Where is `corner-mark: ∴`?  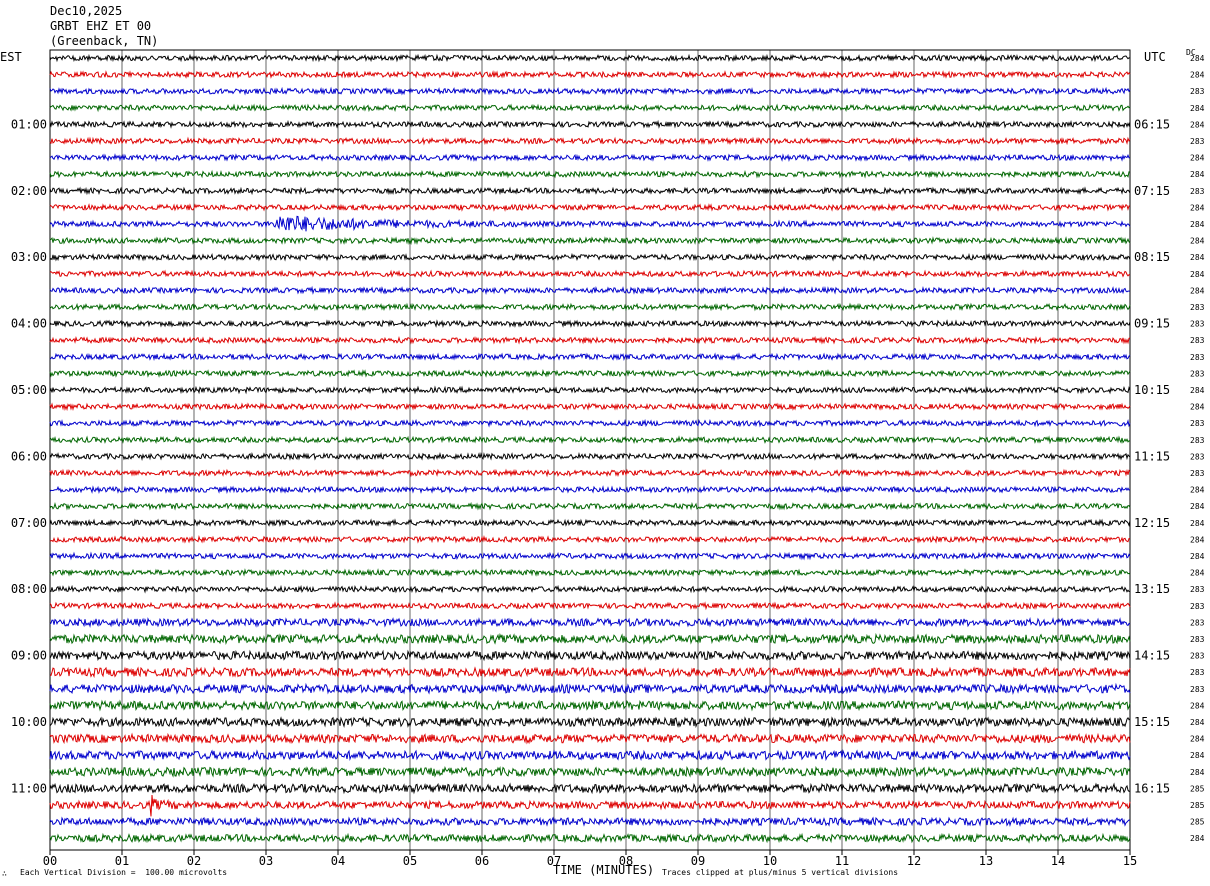
corner-mark: ∴ is located at coordinates (4, 873).